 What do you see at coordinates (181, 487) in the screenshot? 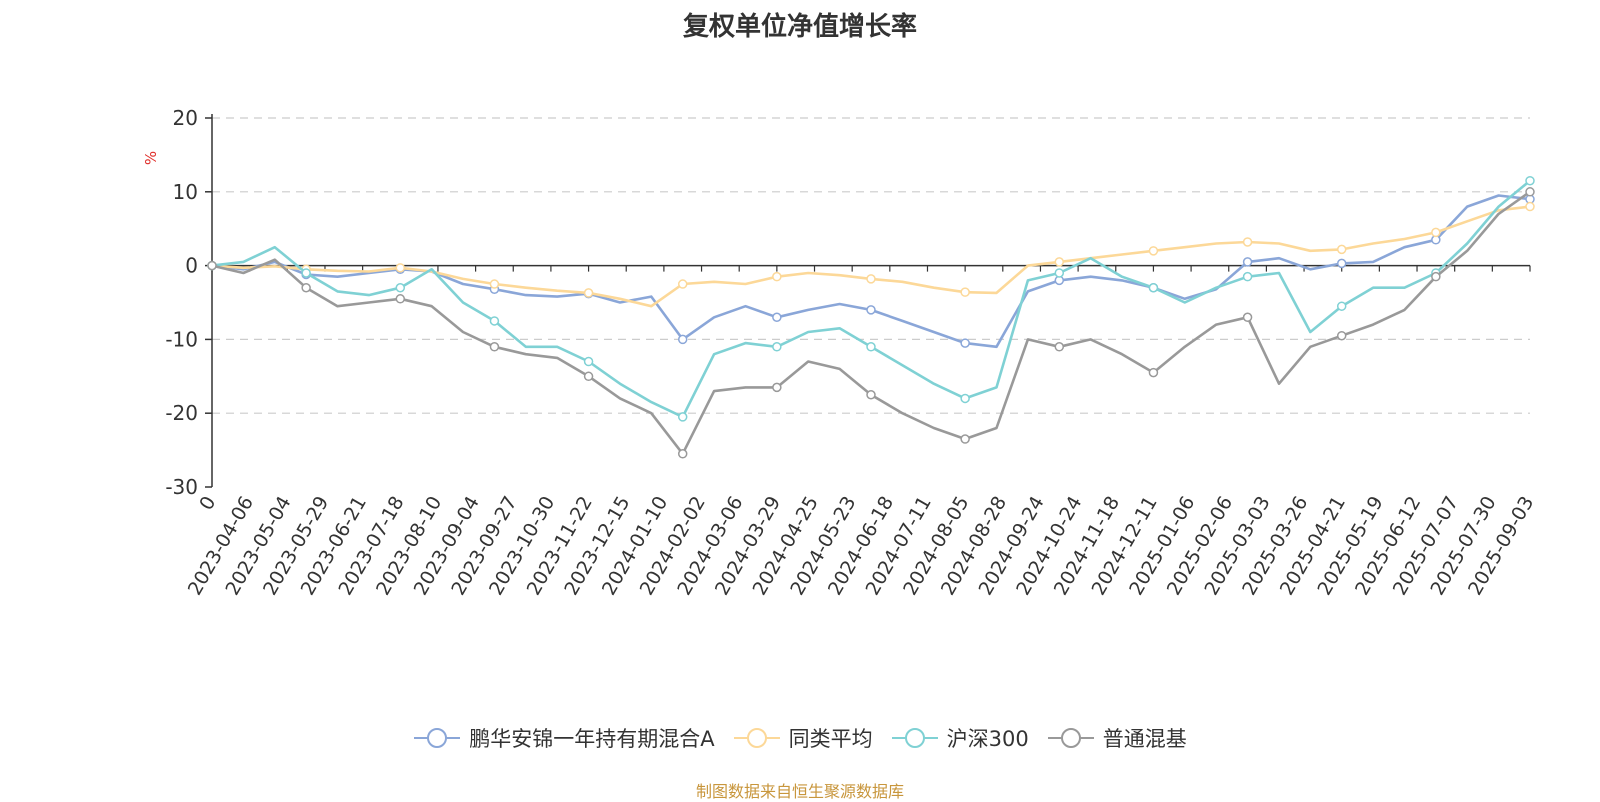
I see `y-tick-label: -30` at bounding box center [181, 487].